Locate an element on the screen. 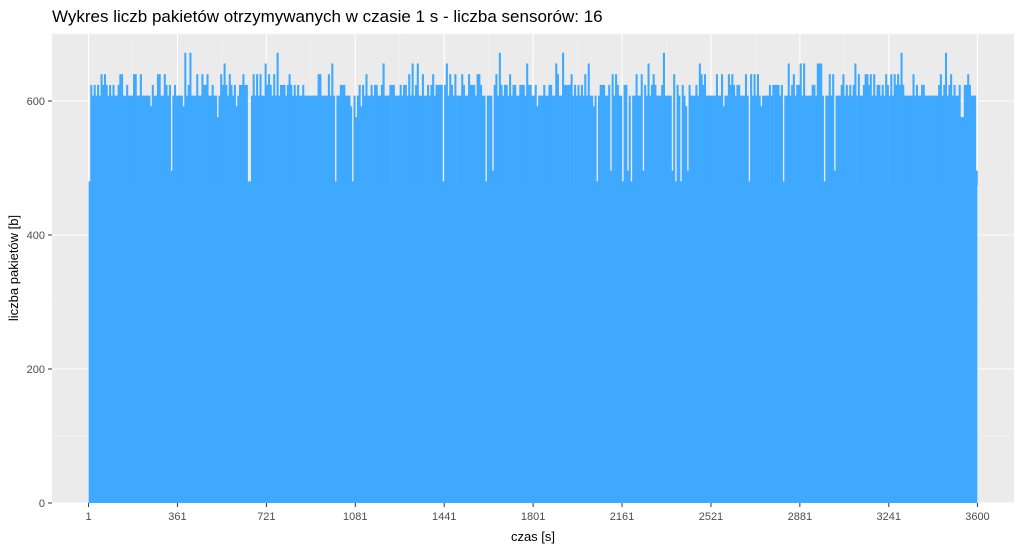 The height and width of the screenshot is (550, 1021). x-tick-label: 2881 is located at coordinates (800, 517).